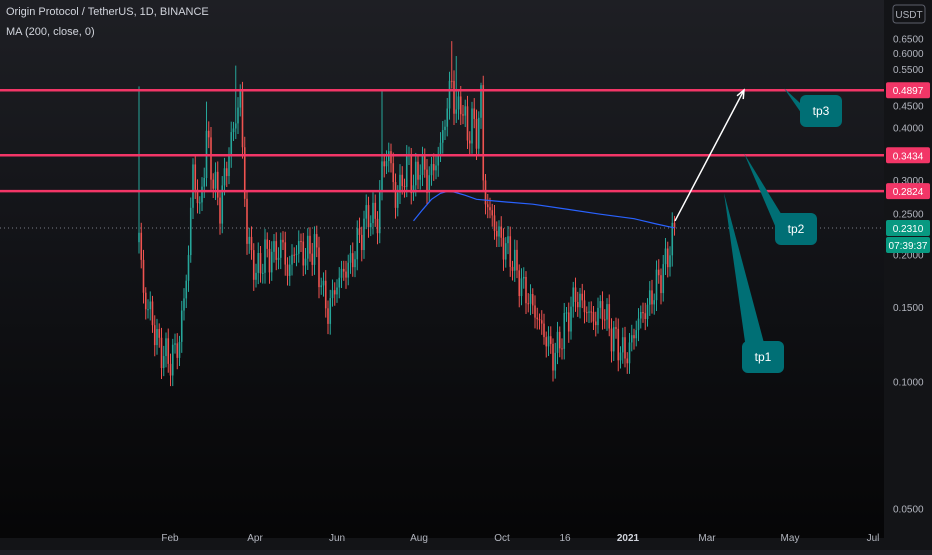 Image resolution: width=932 pixels, height=555 pixels. Describe the element at coordinates (337, 538) in the screenshot. I see `x-tick-label: Jun` at that location.